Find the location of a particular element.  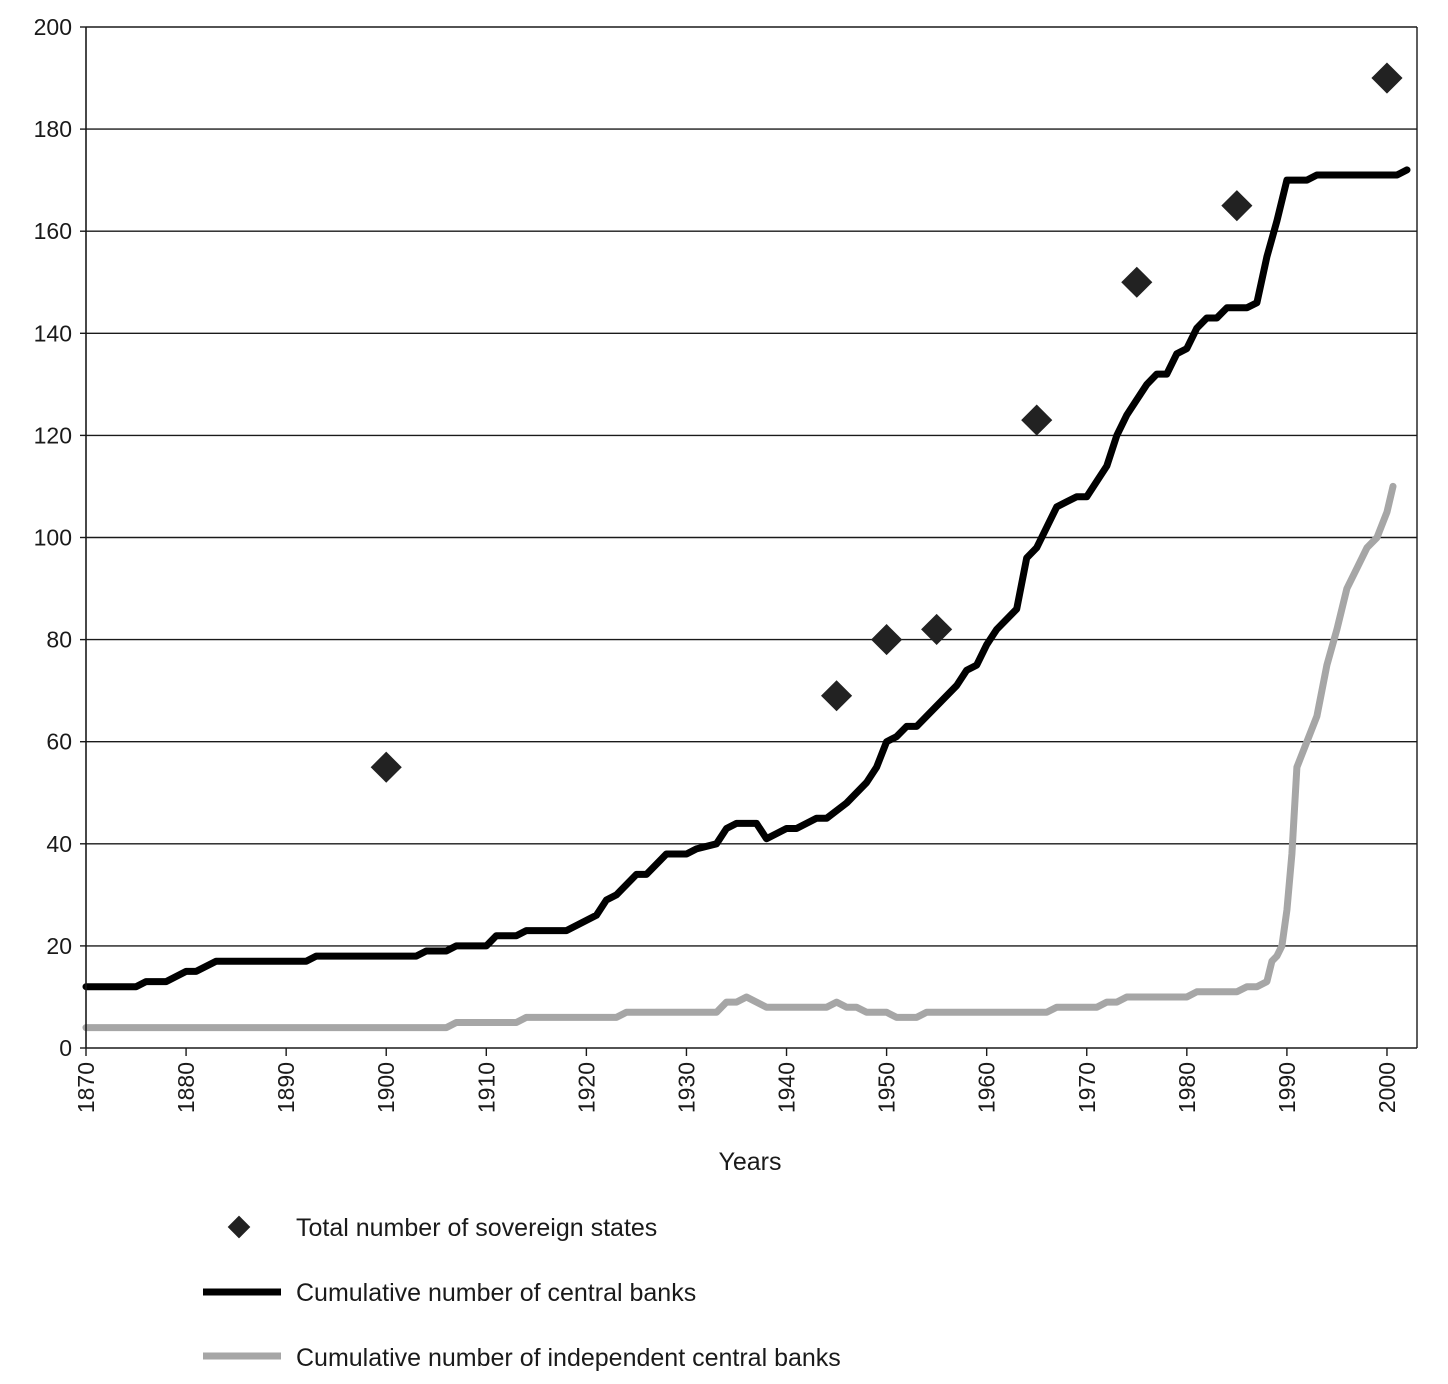

y-tick-label-20: 20 is located at coordinates (59, 946).